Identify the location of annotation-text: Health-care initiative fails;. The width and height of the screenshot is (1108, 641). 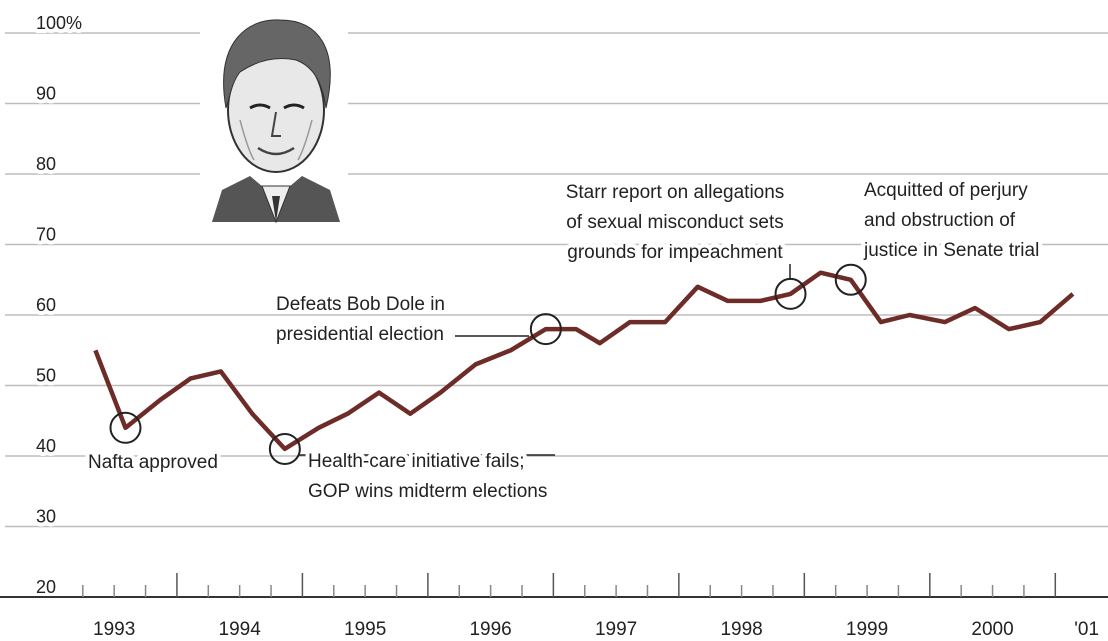
(416, 461).